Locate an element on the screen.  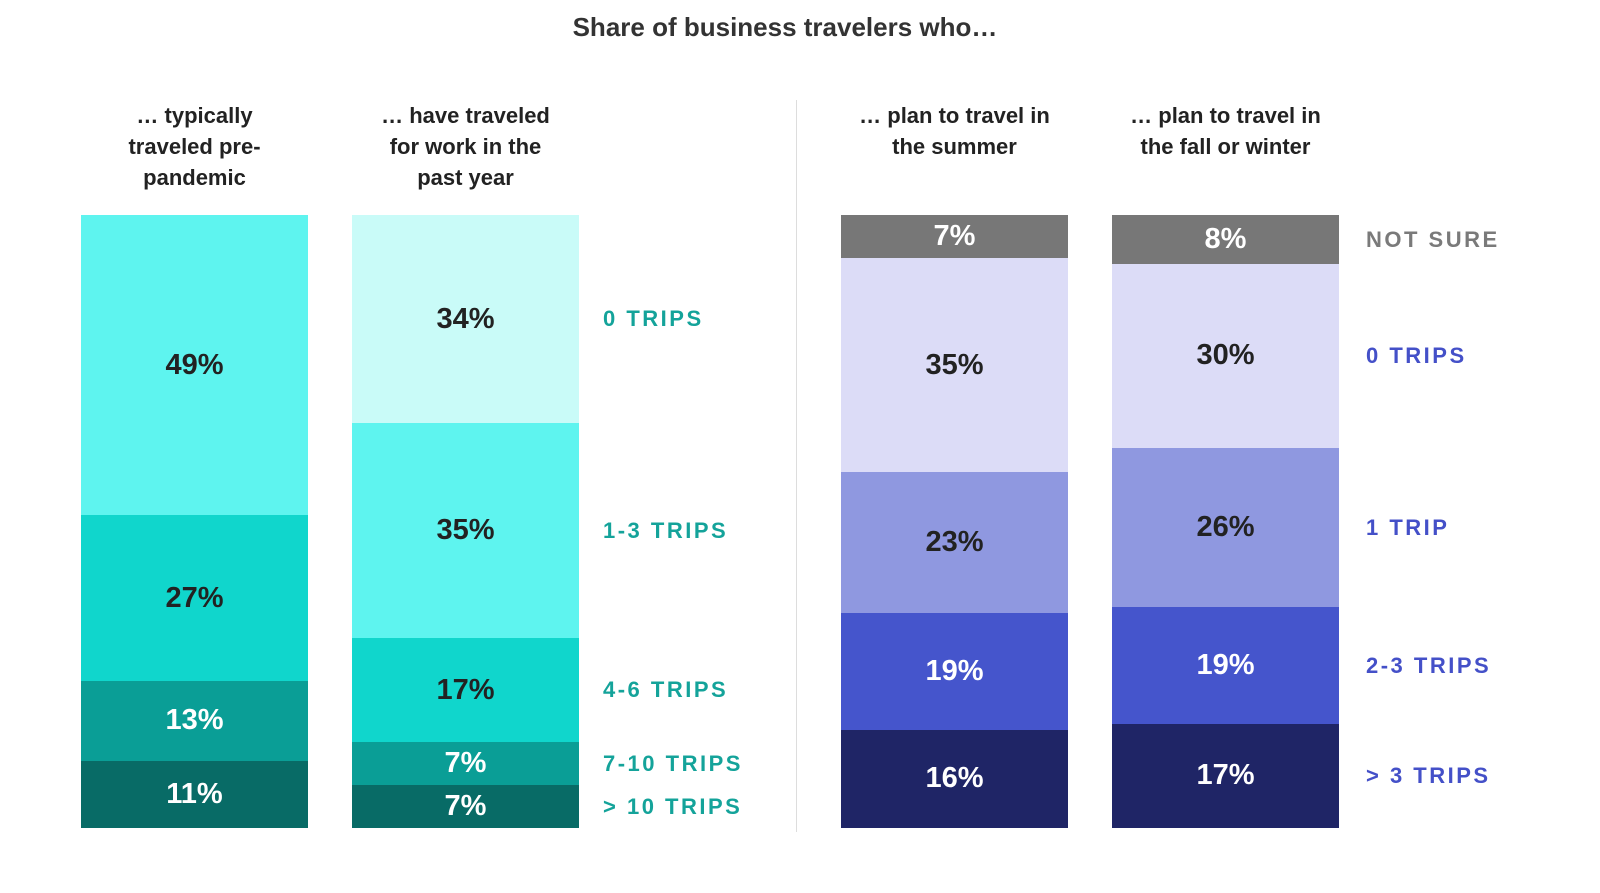
bar-segment: 16% is located at coordinates (954, 778).